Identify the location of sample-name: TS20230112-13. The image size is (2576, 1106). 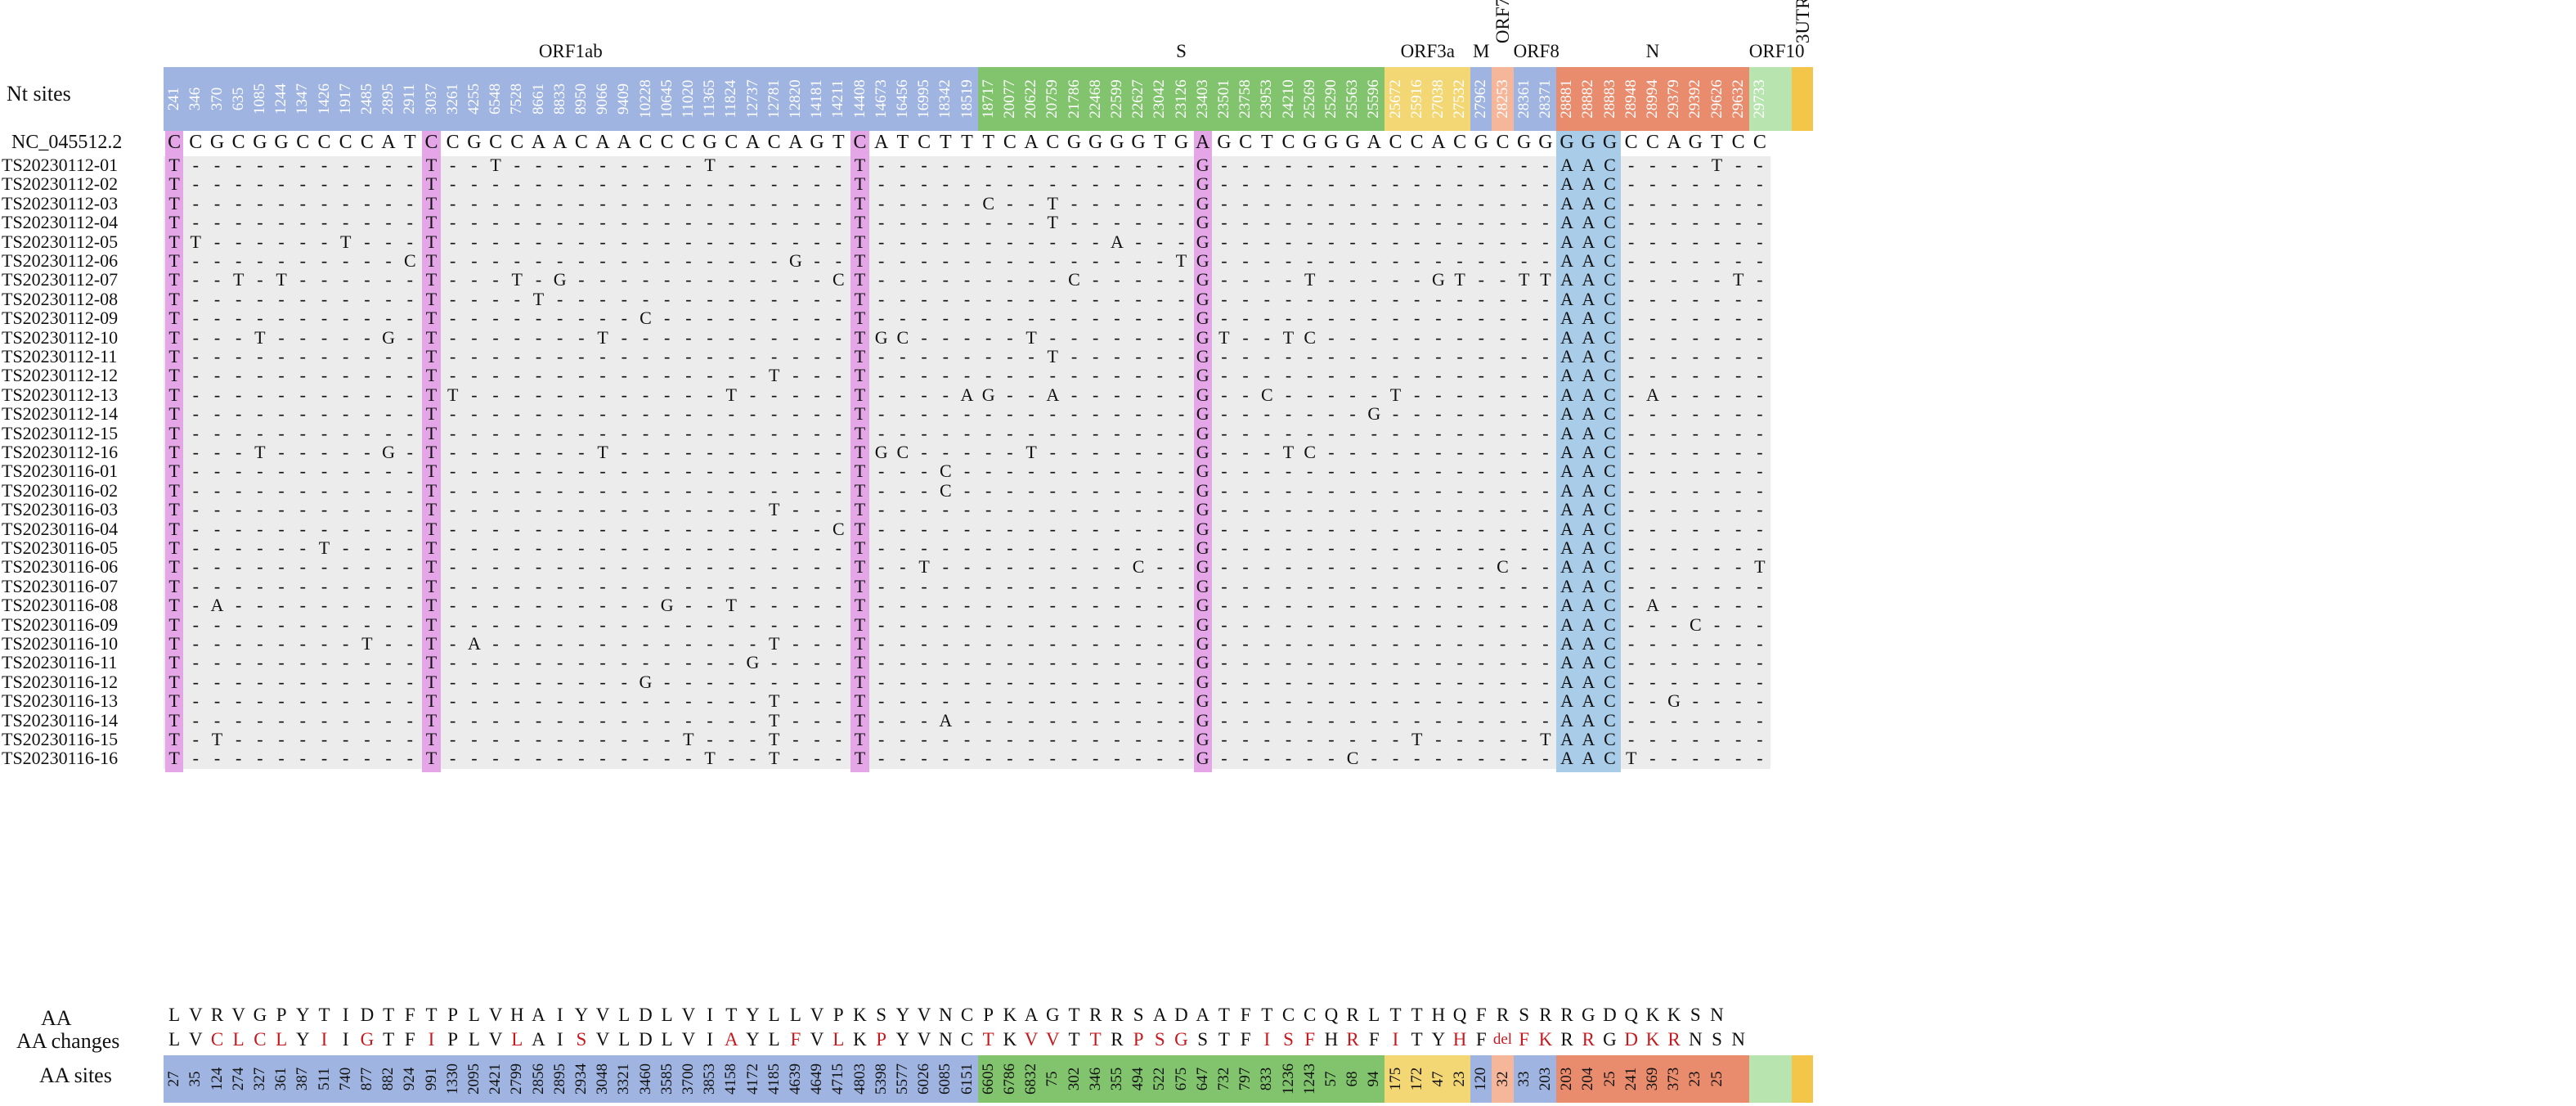
(60, 394).